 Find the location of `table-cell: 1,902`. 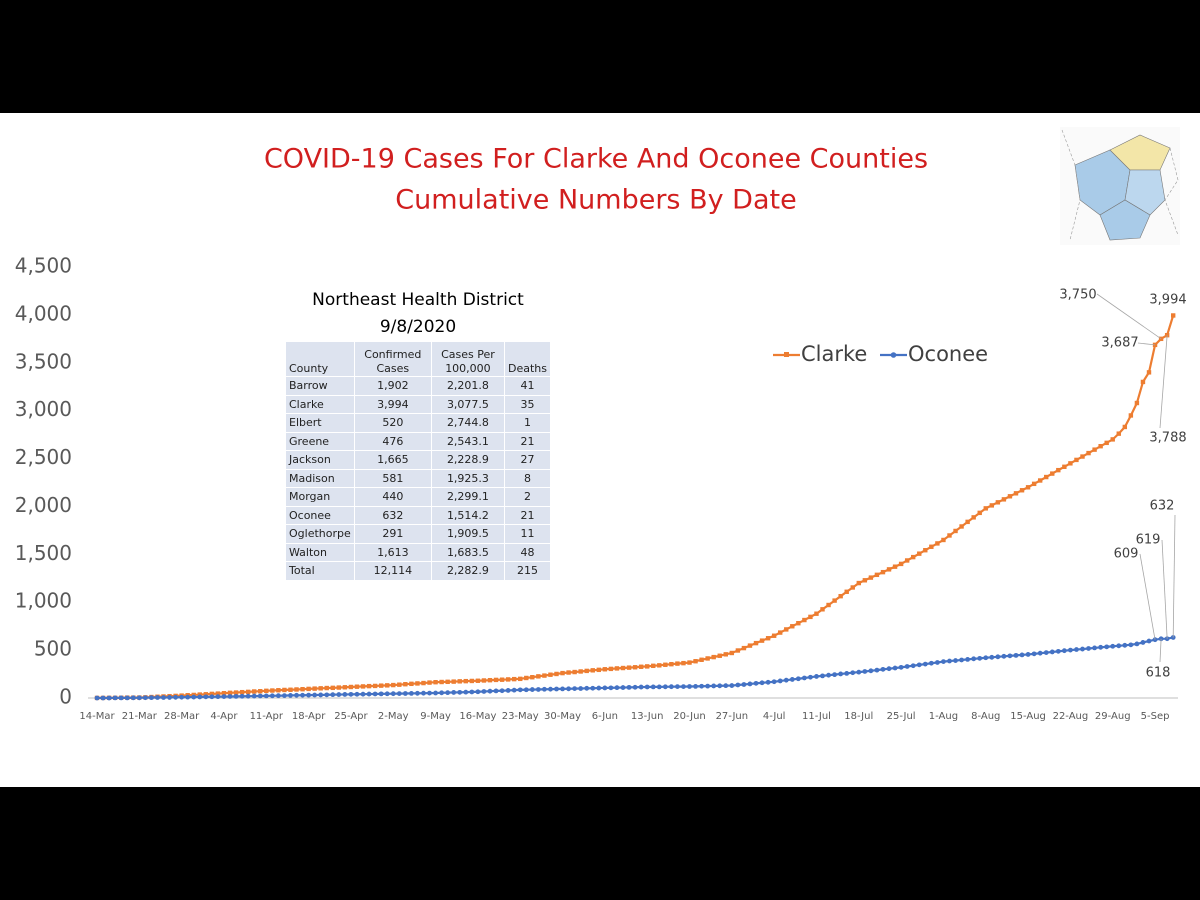

table-cell: 1,902 is located at coordinates (392, 386).